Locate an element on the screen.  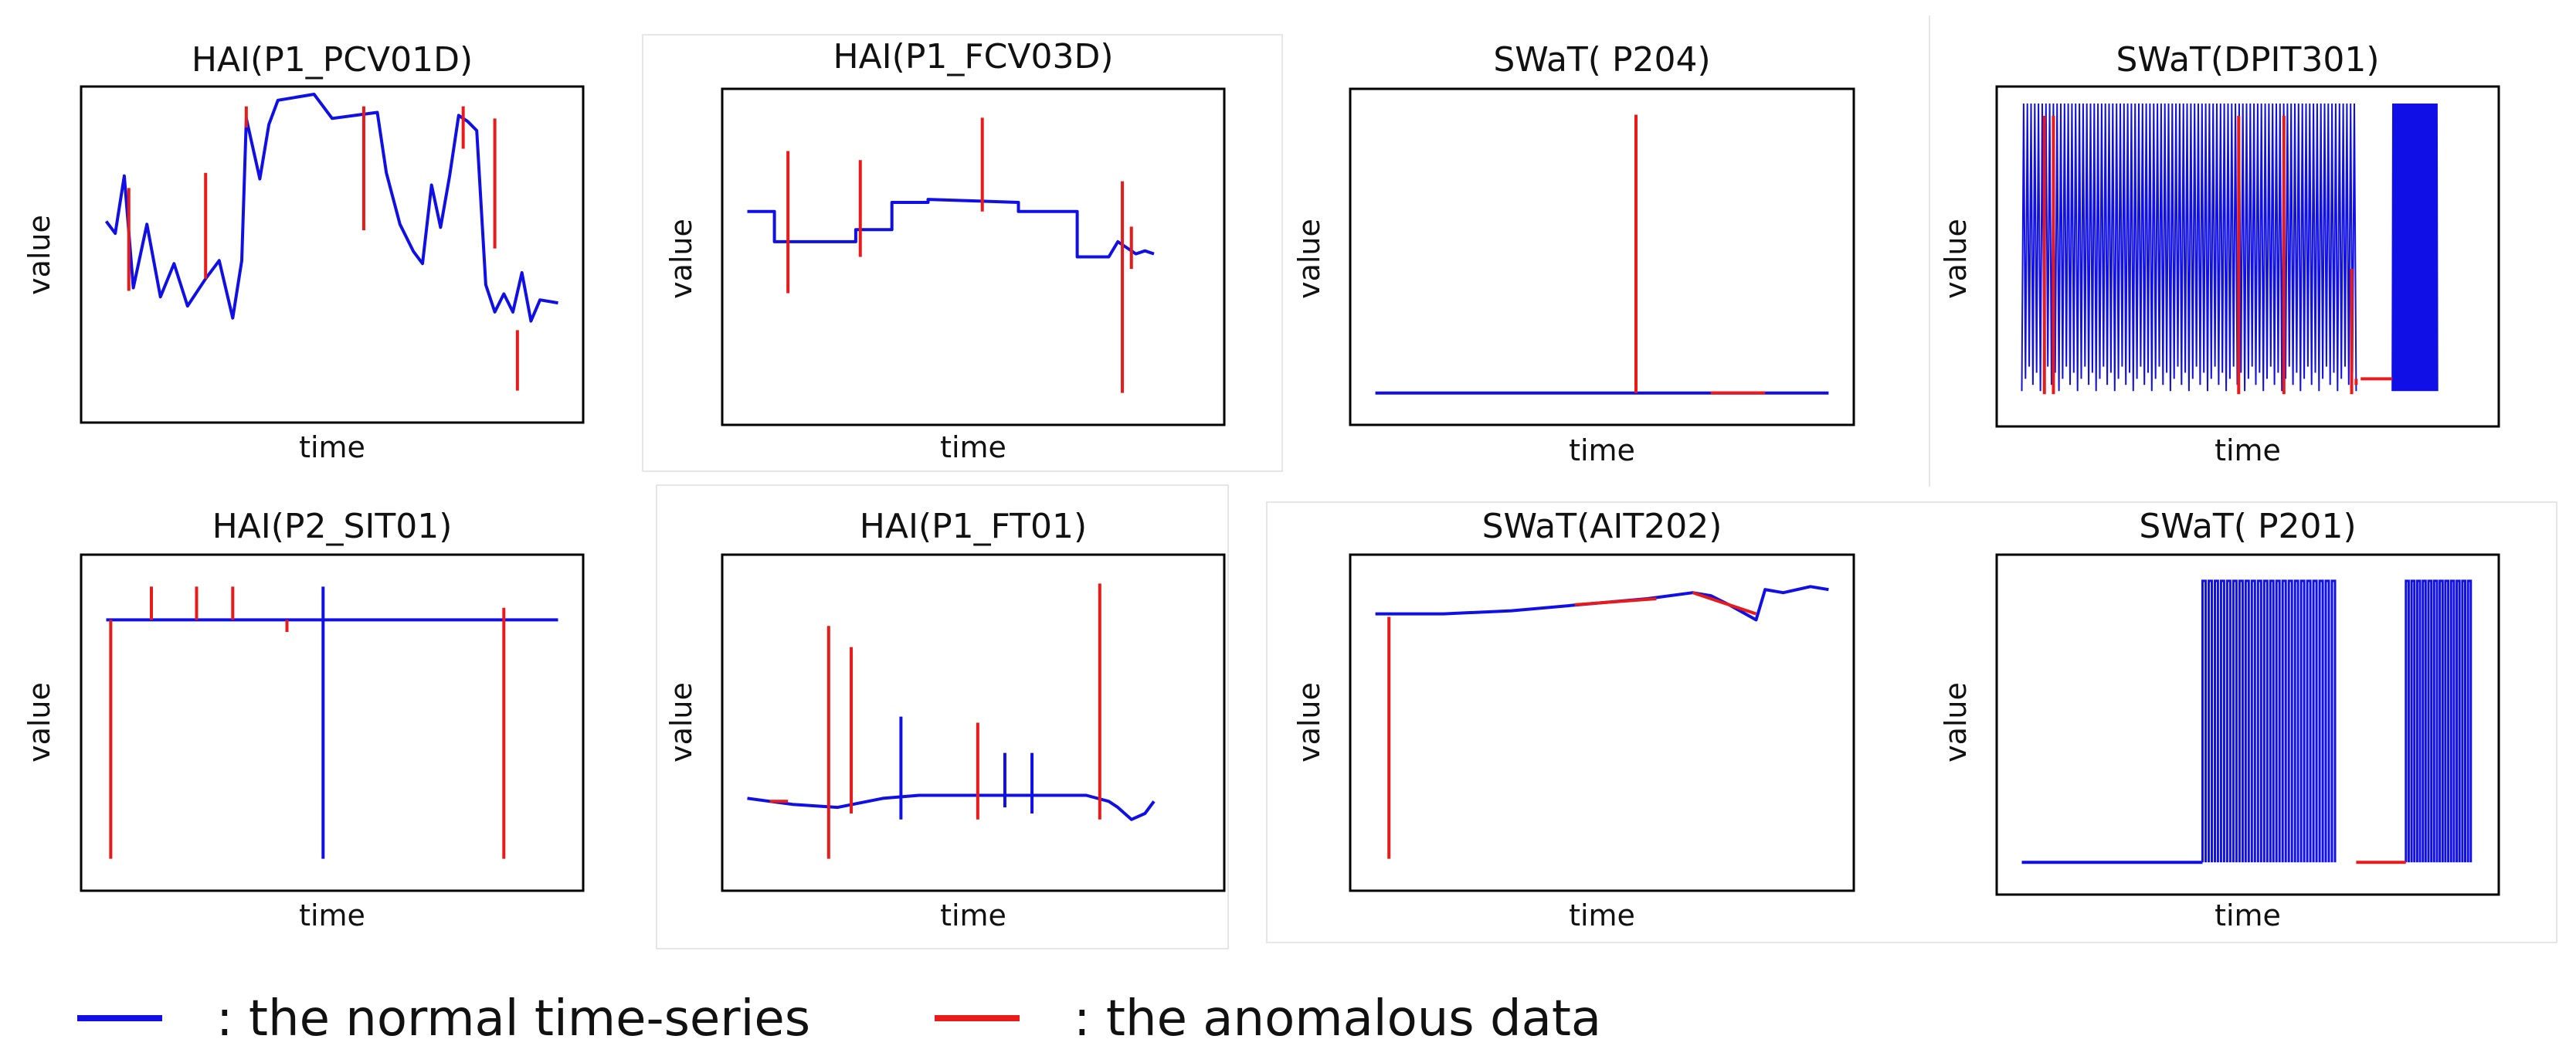
chart-6: HAI(P1_FT01)time value is located at coordinates (945, 719).